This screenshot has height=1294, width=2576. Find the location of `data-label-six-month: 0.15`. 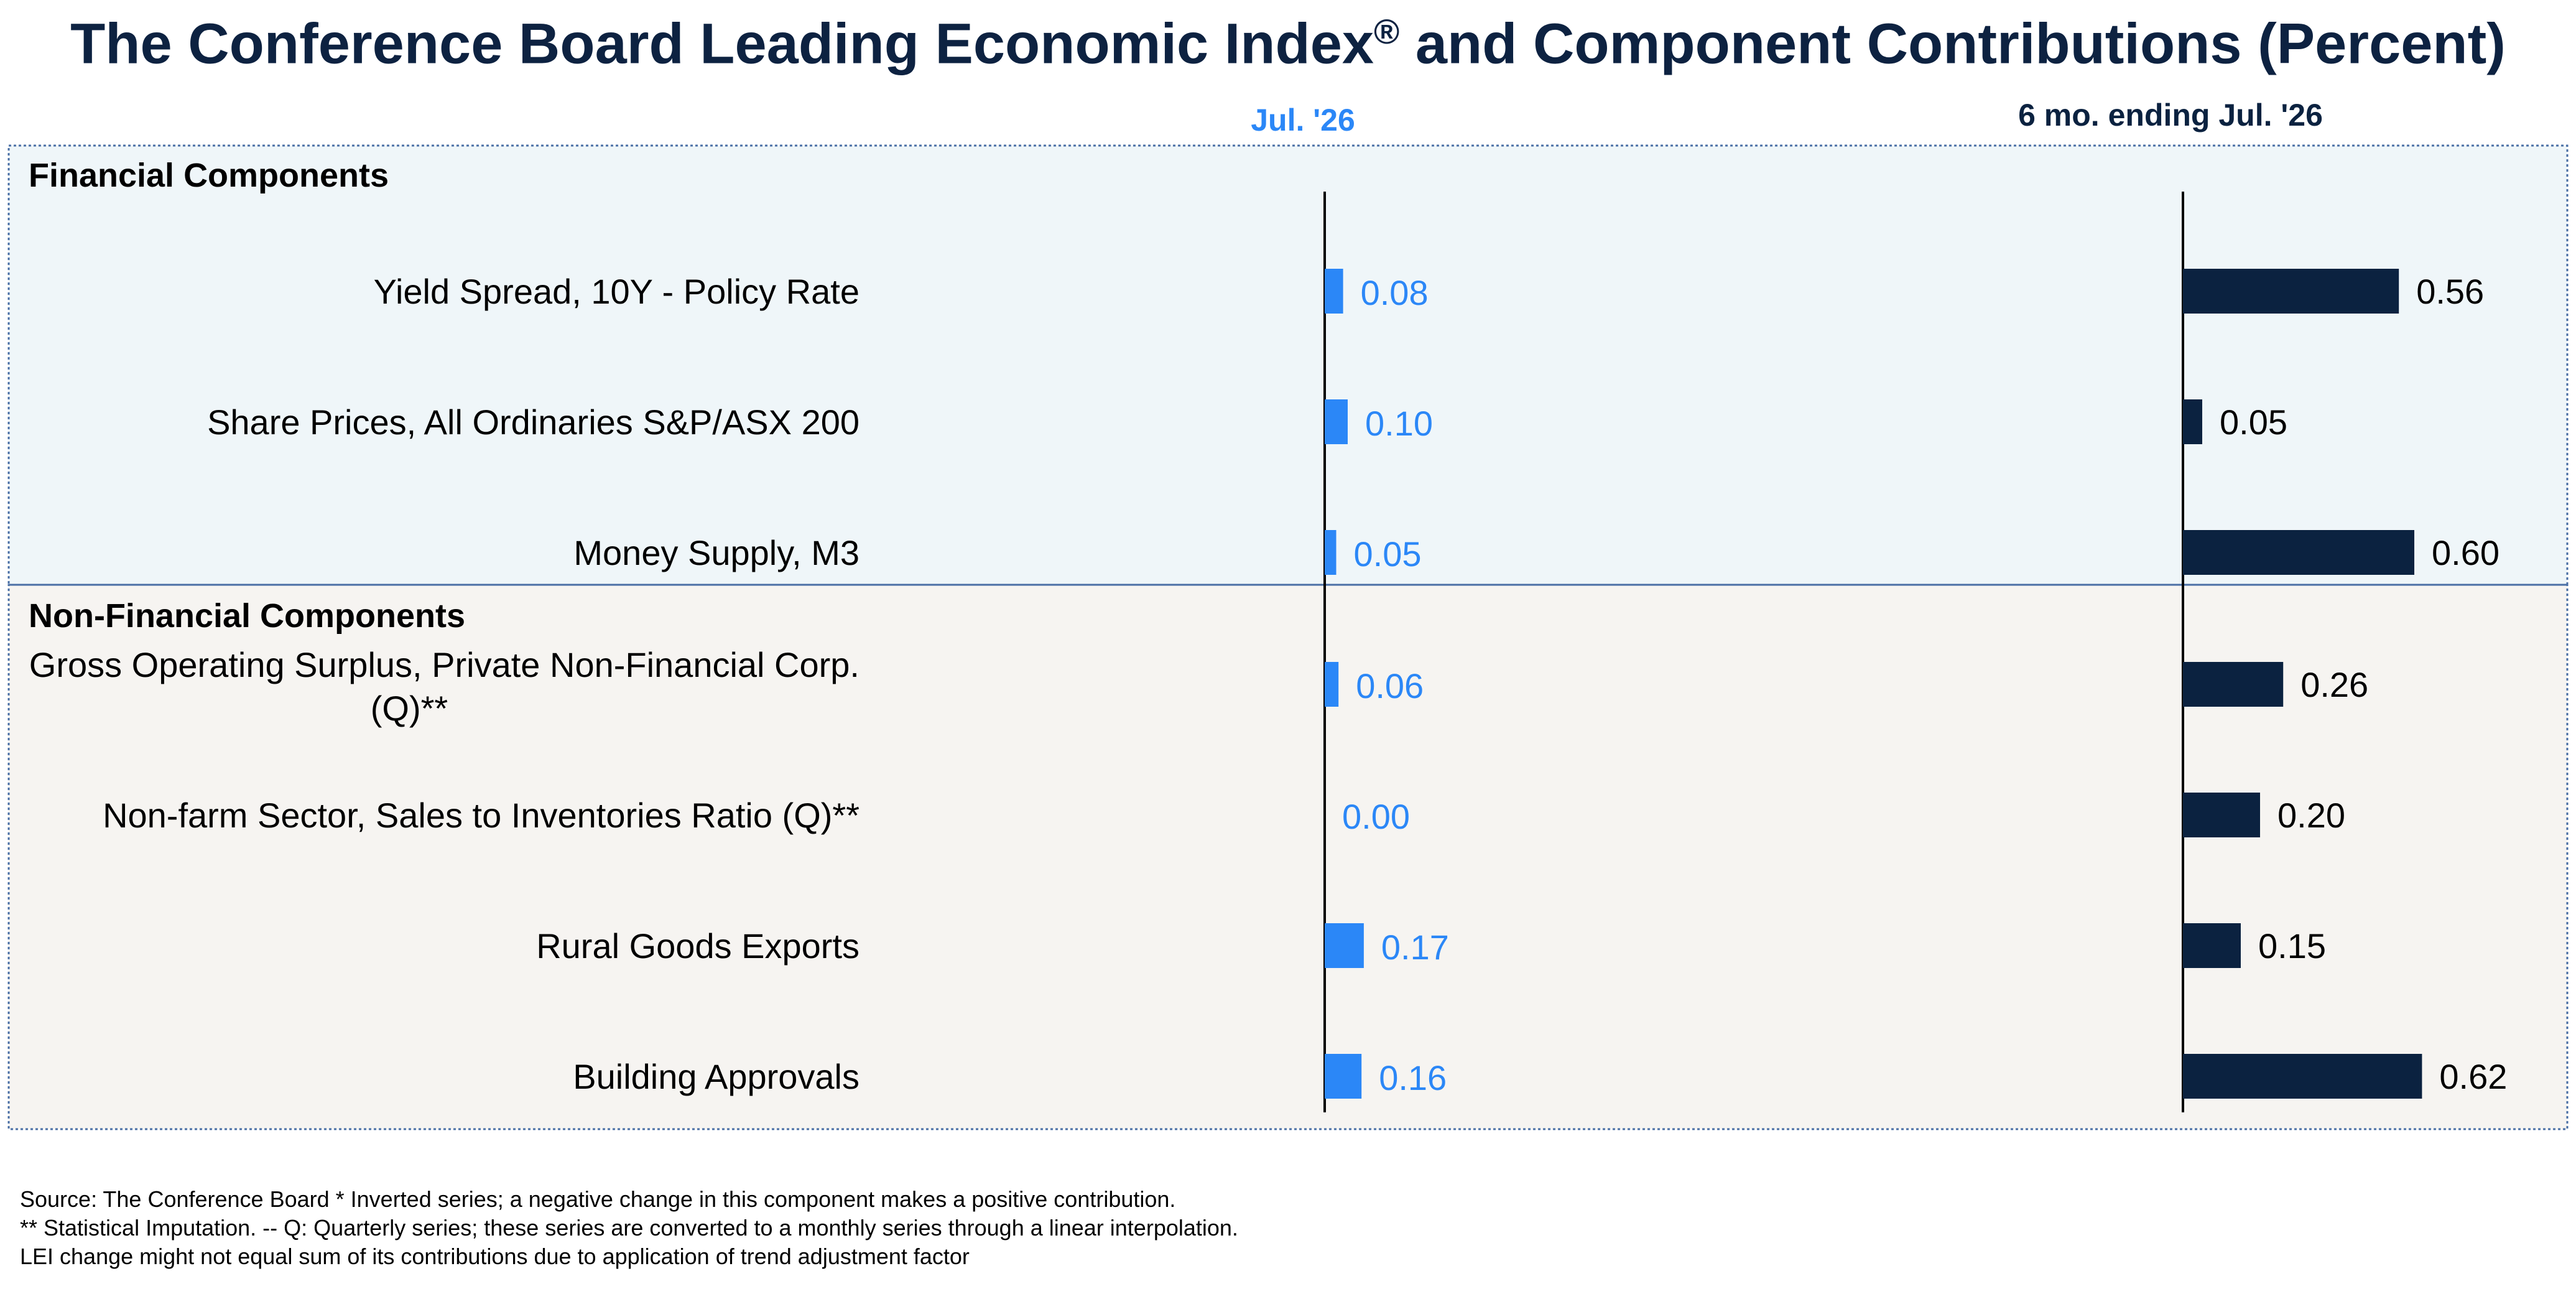

data-label-six-month: 0.15 is located at coordinates (2292, 946).